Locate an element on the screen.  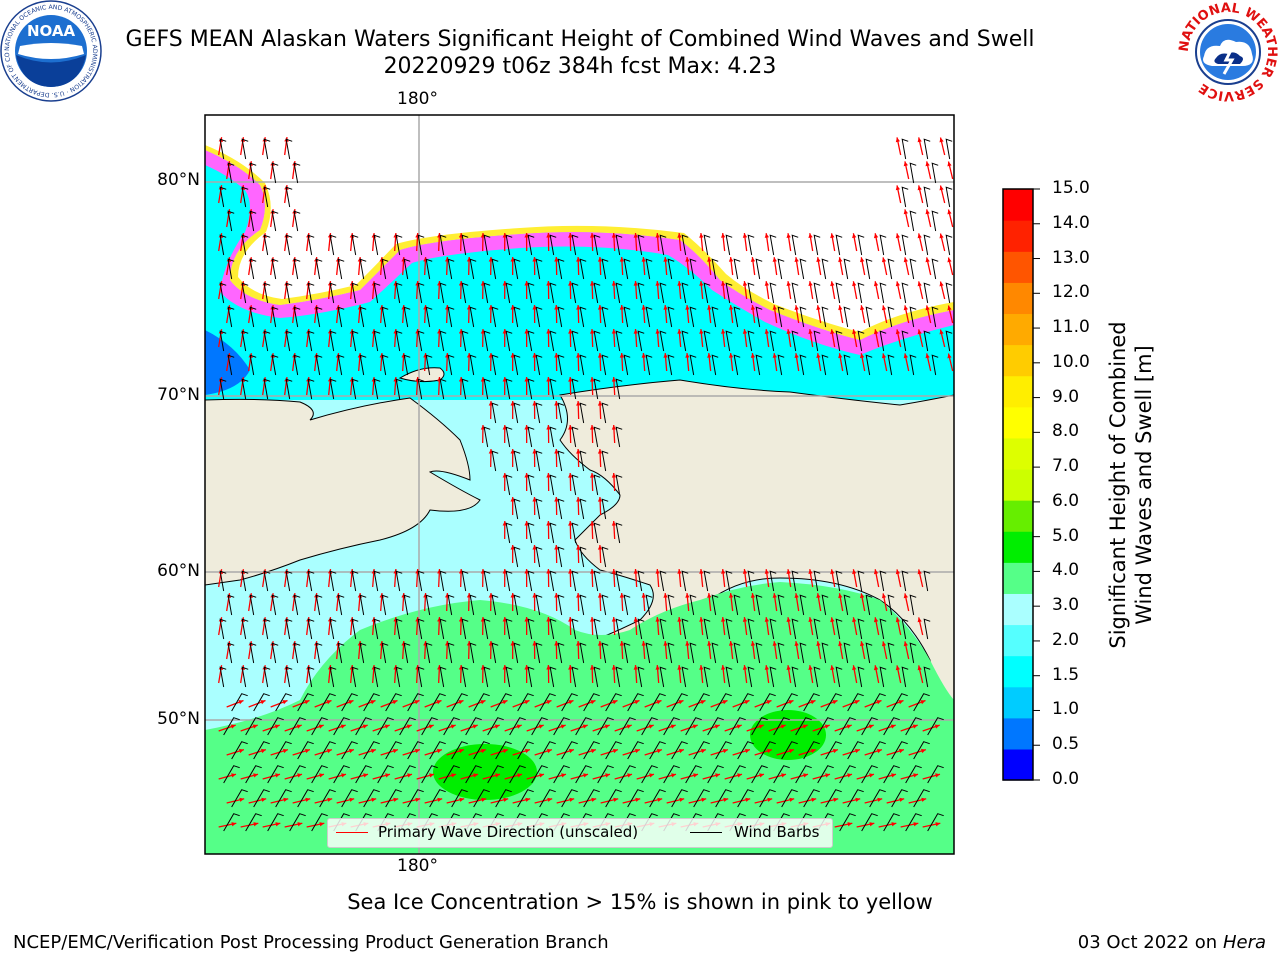
colorbar-tick-label: 6.0 is located at coordinates (1066, 500).